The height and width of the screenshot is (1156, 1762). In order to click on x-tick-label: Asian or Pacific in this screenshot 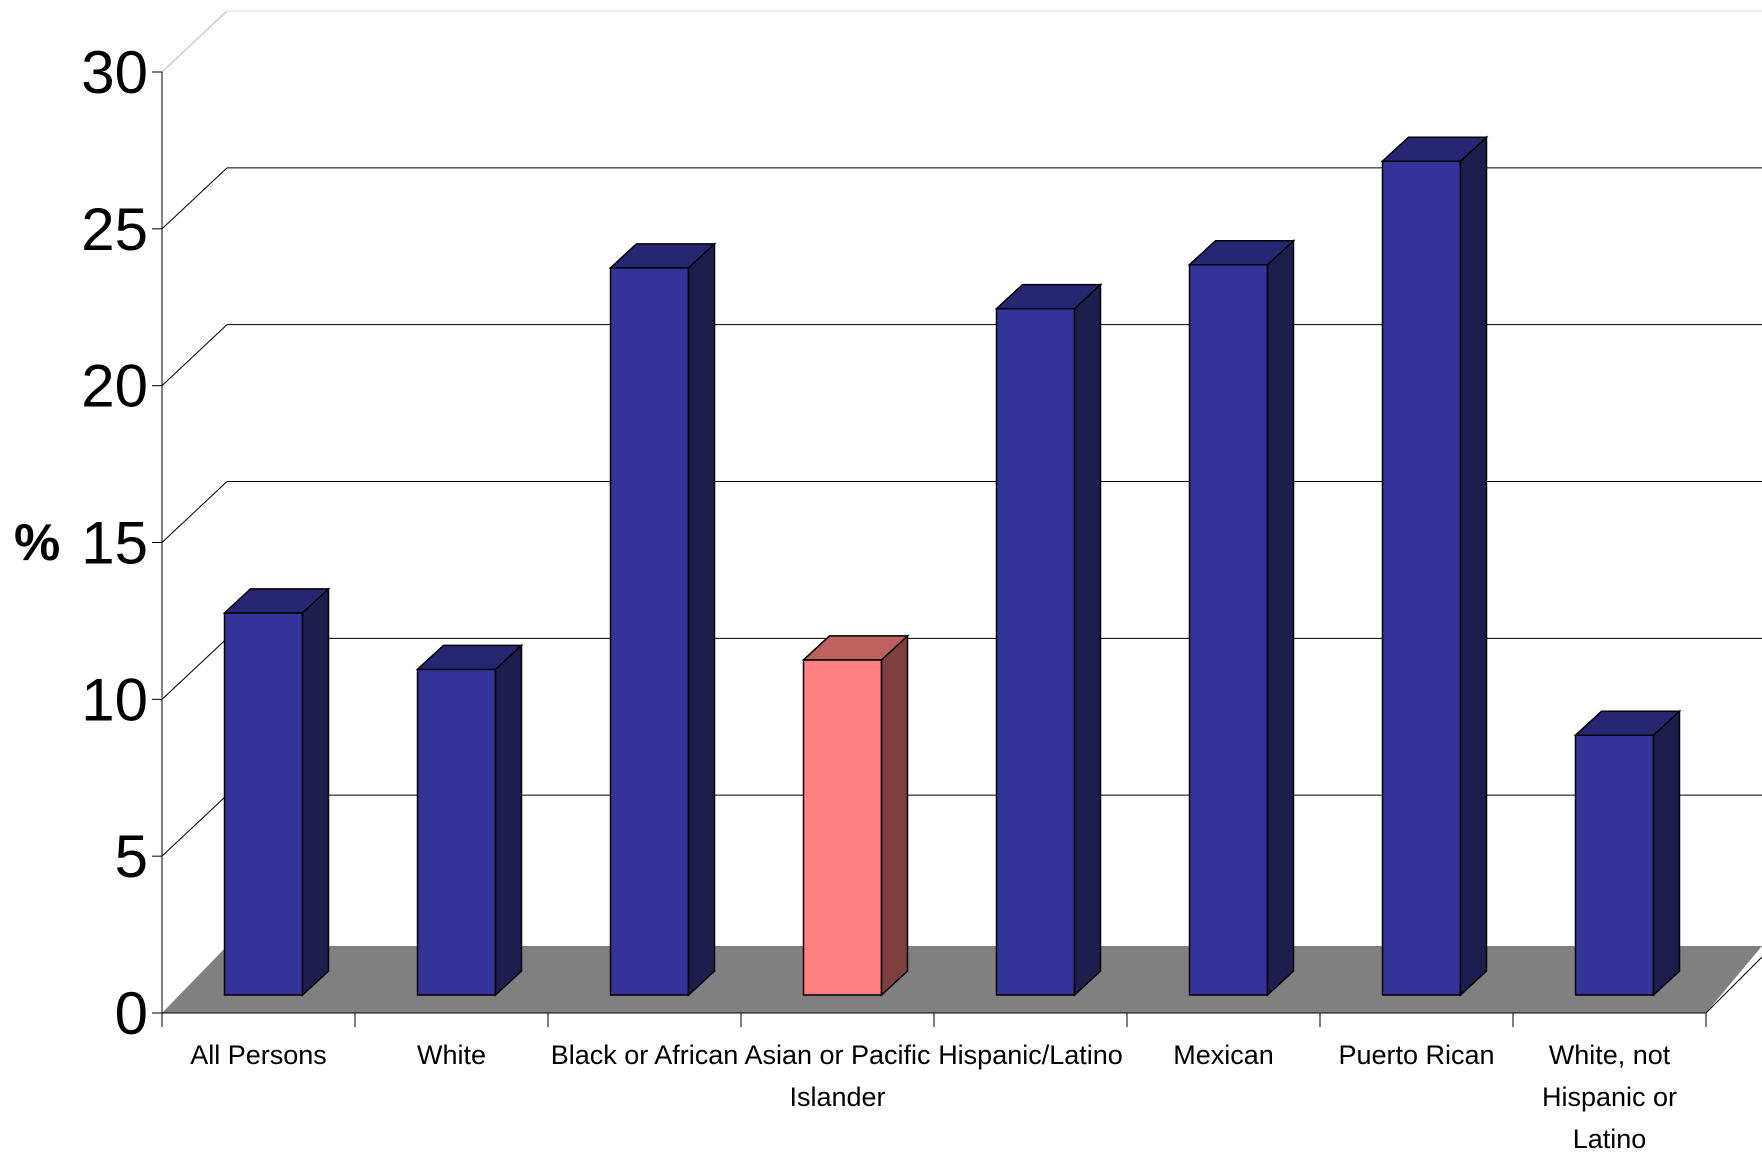, I will do `click(837, 1055)`.